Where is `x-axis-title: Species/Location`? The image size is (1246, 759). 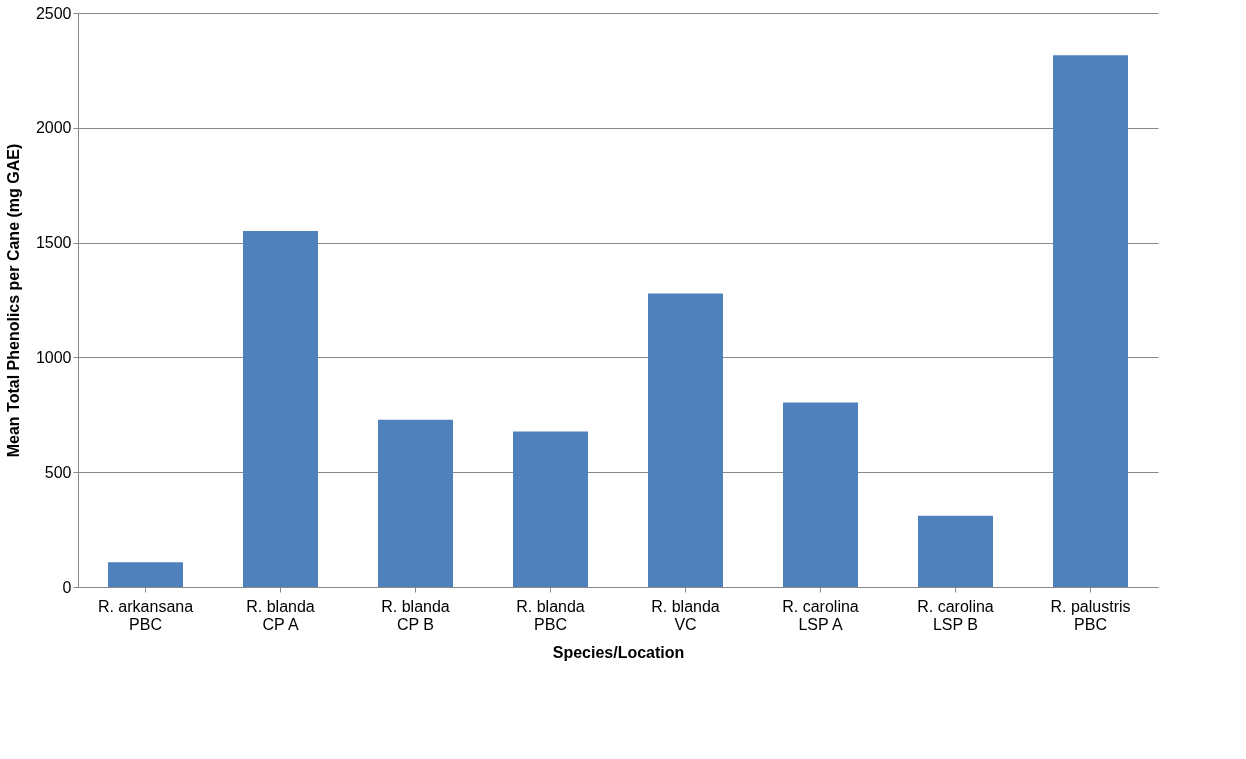 x-axis-title: Species/Location is located at coordinates (618, 652).